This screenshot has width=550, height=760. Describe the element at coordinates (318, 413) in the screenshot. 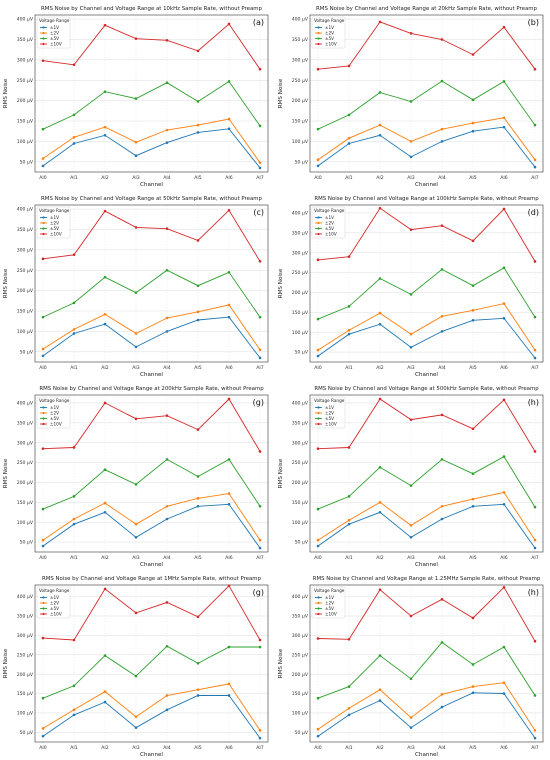

I see `legend-marker-pm2v` at that location.